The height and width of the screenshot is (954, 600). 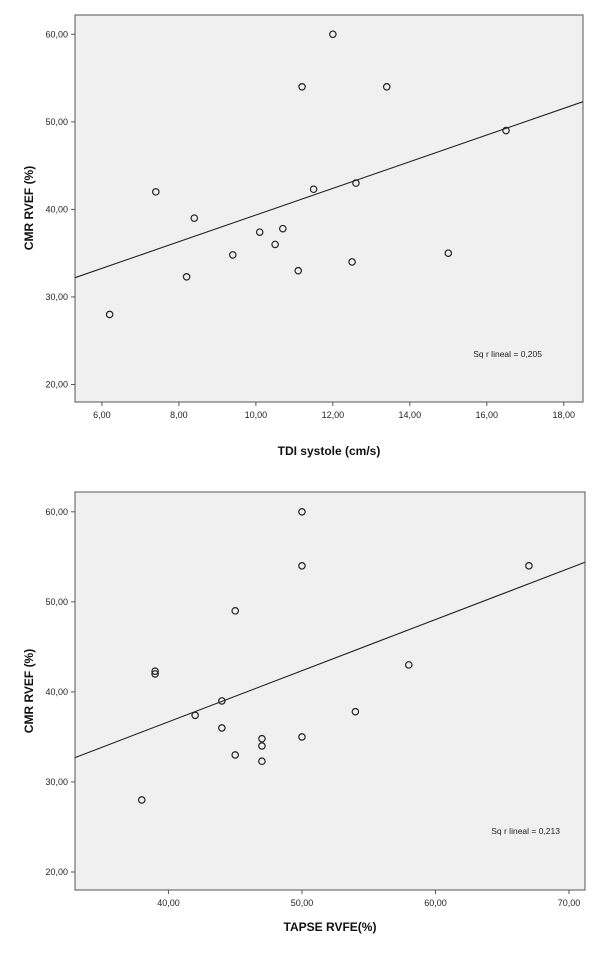 What do you see at coordinates (507, 354) in the screenshot?
I see `r-squared-label: Sq r lineal = 0,205` at bounding box center [507, 354].